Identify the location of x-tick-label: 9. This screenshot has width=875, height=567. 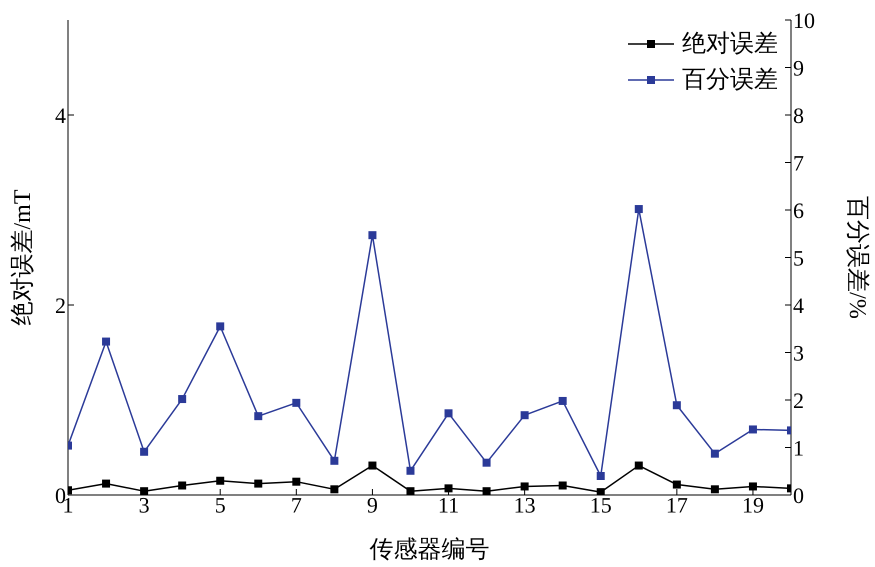
(372, 505).